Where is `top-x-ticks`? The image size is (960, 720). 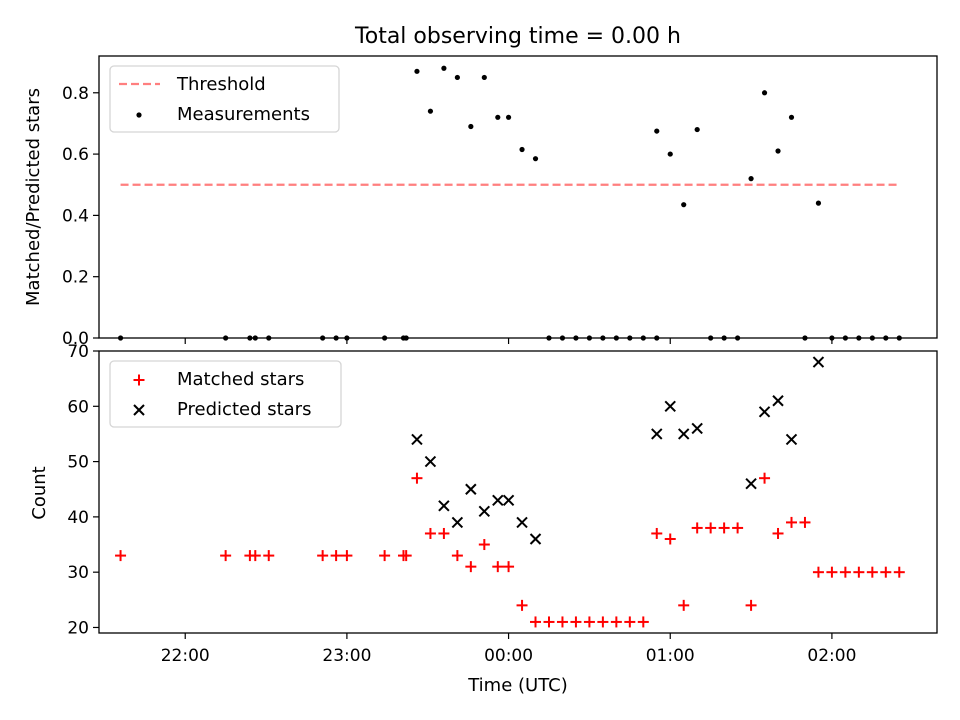 top-x-ticks is located at coordinates (508, 341).